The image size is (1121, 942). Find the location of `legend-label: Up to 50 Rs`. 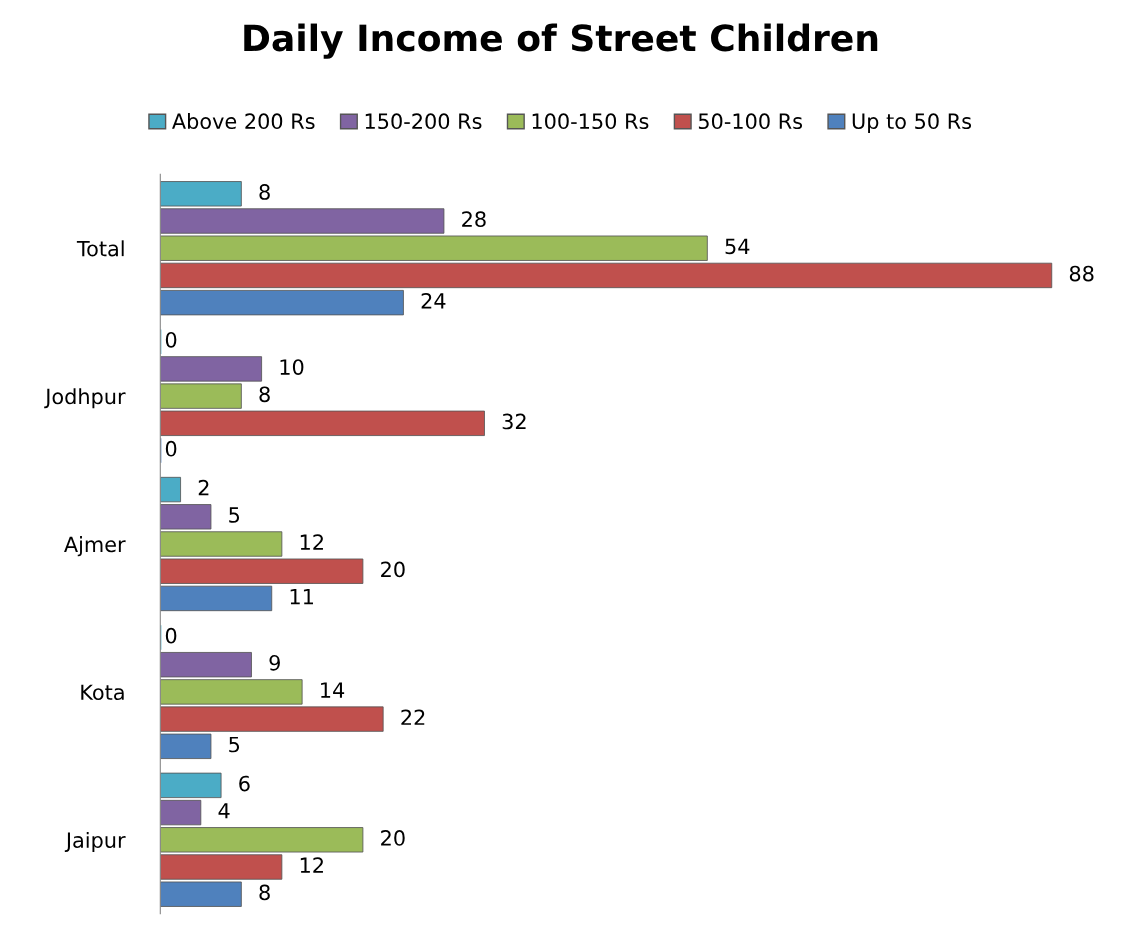

legend-label: Up to 50 Rs is located at coordinates (912, 123).